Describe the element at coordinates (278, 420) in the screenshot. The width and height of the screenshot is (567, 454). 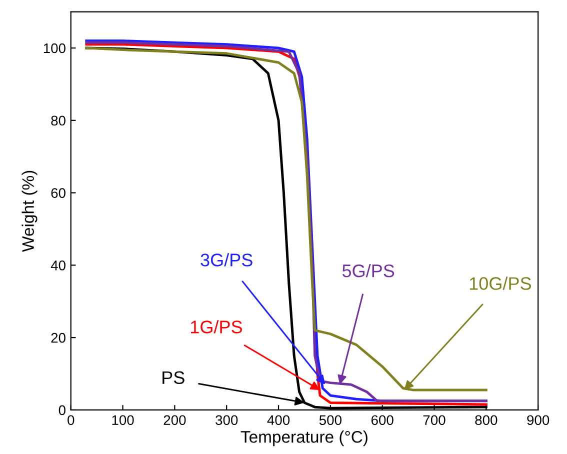
I see `x-tick-label: 400` at that location.